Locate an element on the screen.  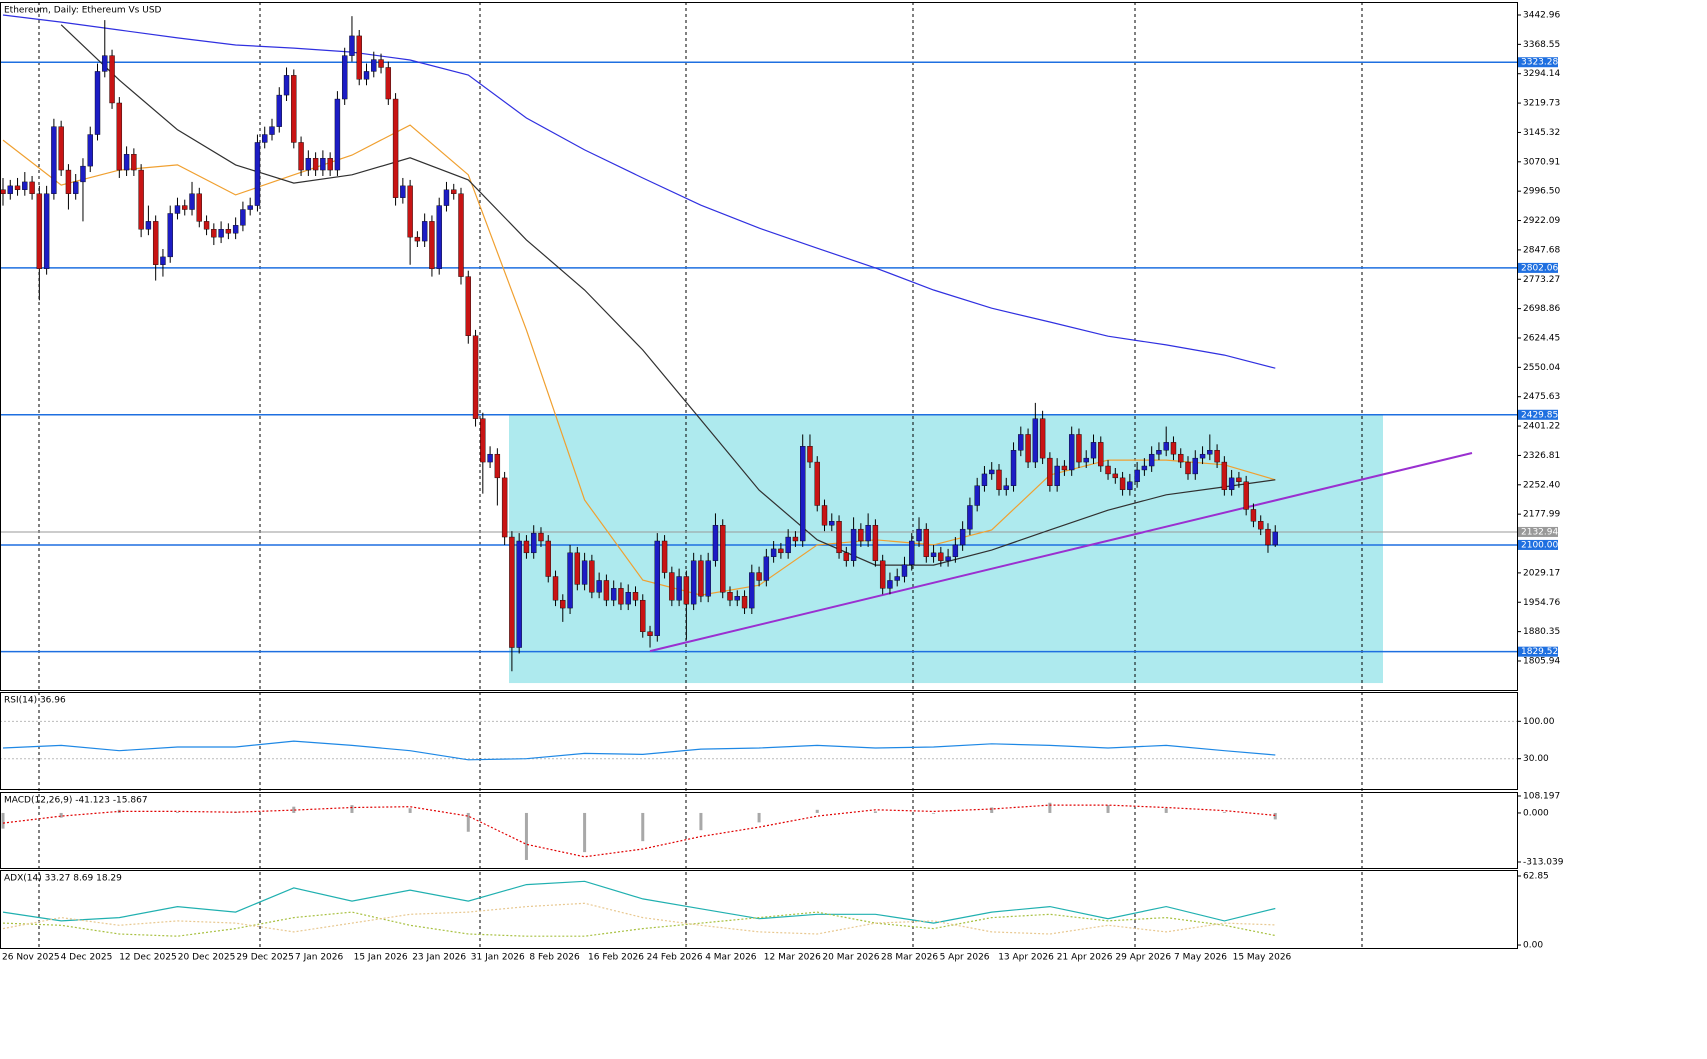
price-label: 2132.94 is located at coordinates (1539, 532).